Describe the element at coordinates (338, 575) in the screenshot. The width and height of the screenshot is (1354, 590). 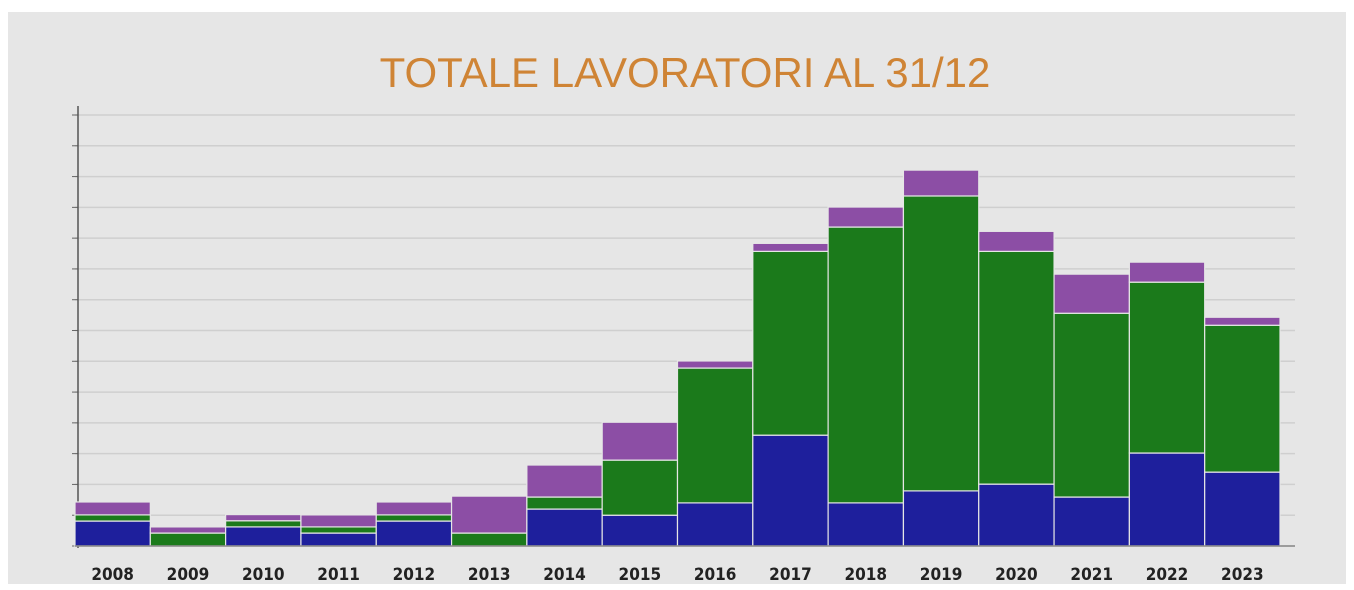
I see `x-tick-label: 2011` at that location.